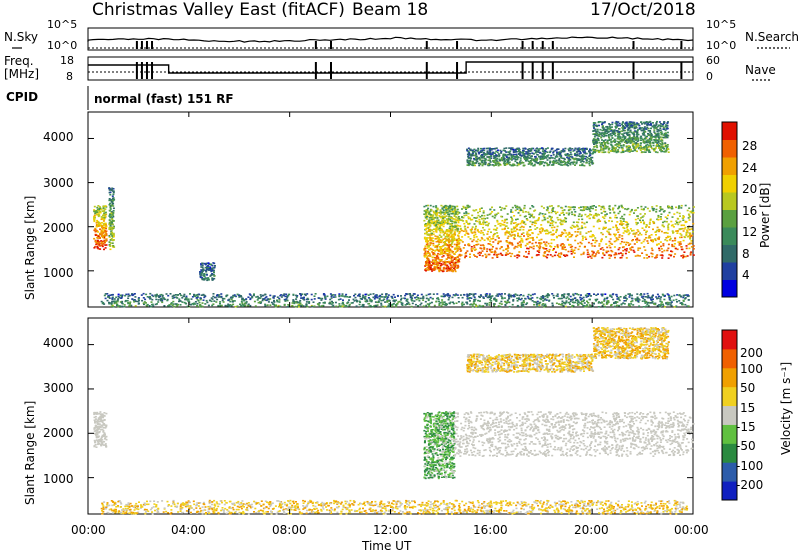 This screenshot has width=800, height=558. What do you see at coordinates (553, 45) in the screenshot?
I see `nsky-spike` at bounding box center [553, 45].